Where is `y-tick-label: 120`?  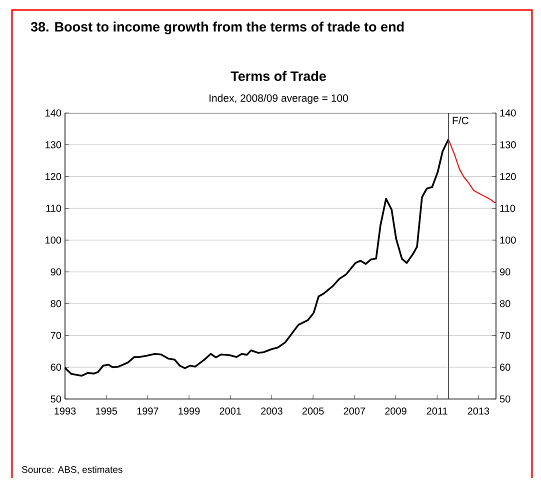 y-tick-label: 120 is located at coordinates (54, 176).